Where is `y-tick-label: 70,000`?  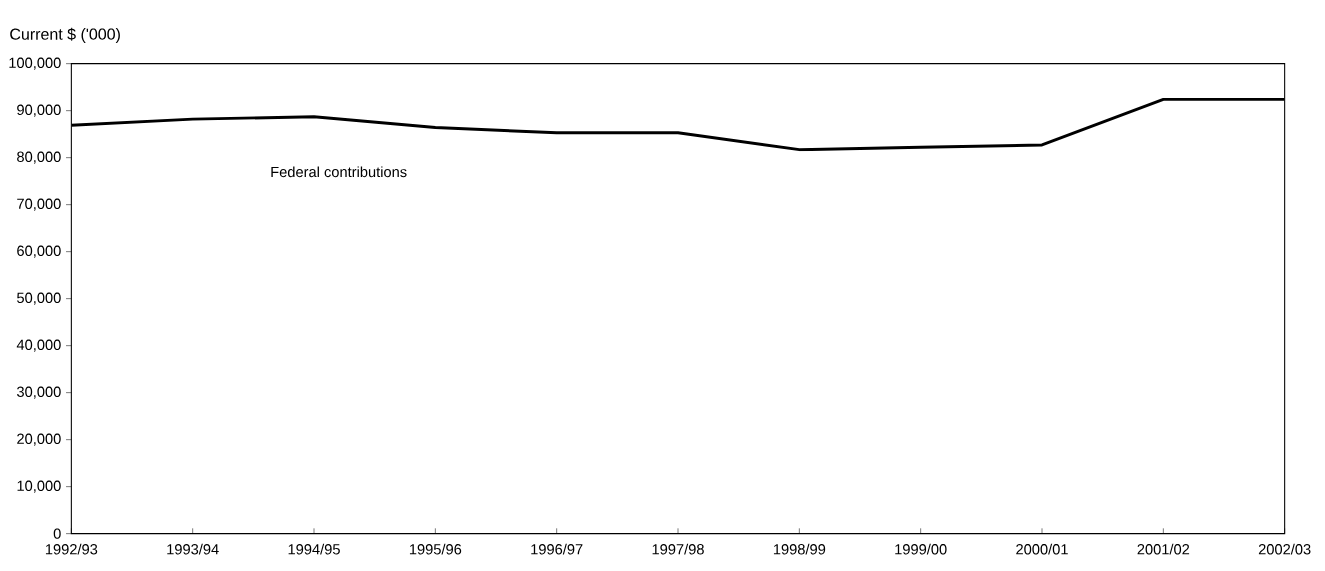
y-tick-label: 70,000 is located at coordinates (39, 204).